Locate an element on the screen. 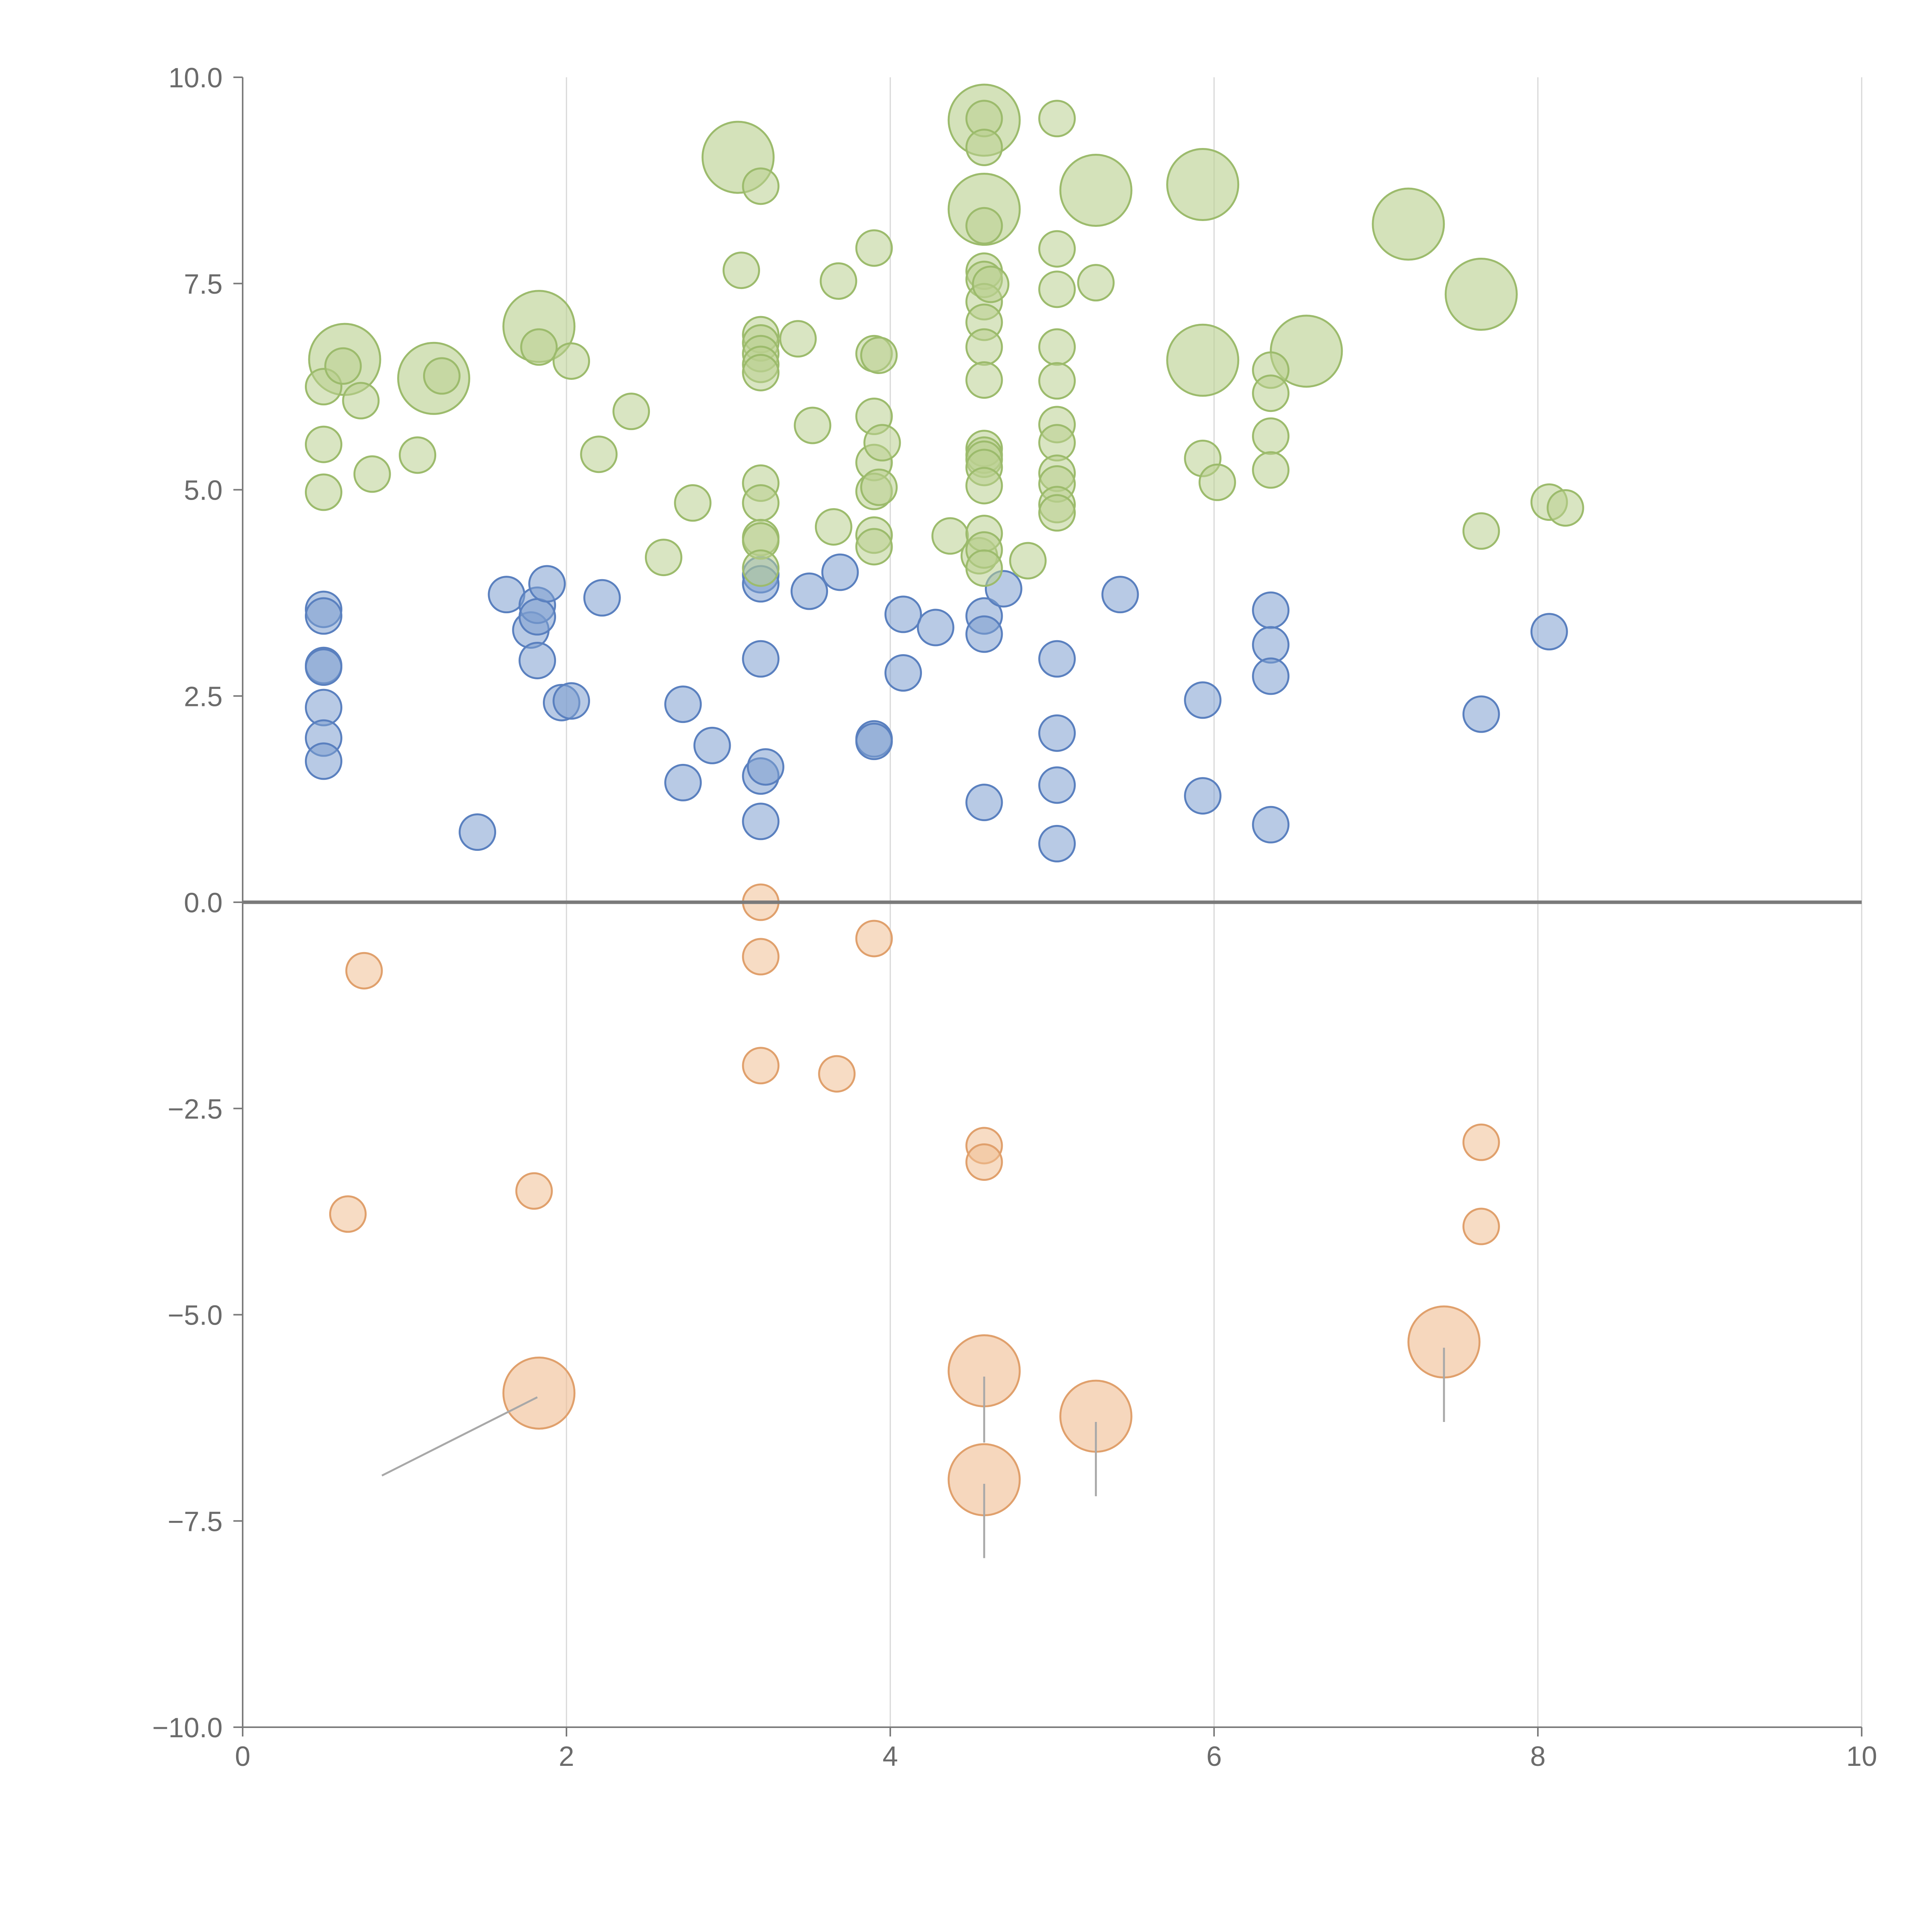 The width and height of the screenshot is (1932, 1932). y-tick-label: 7.5 is located at coordinates (204, 284).